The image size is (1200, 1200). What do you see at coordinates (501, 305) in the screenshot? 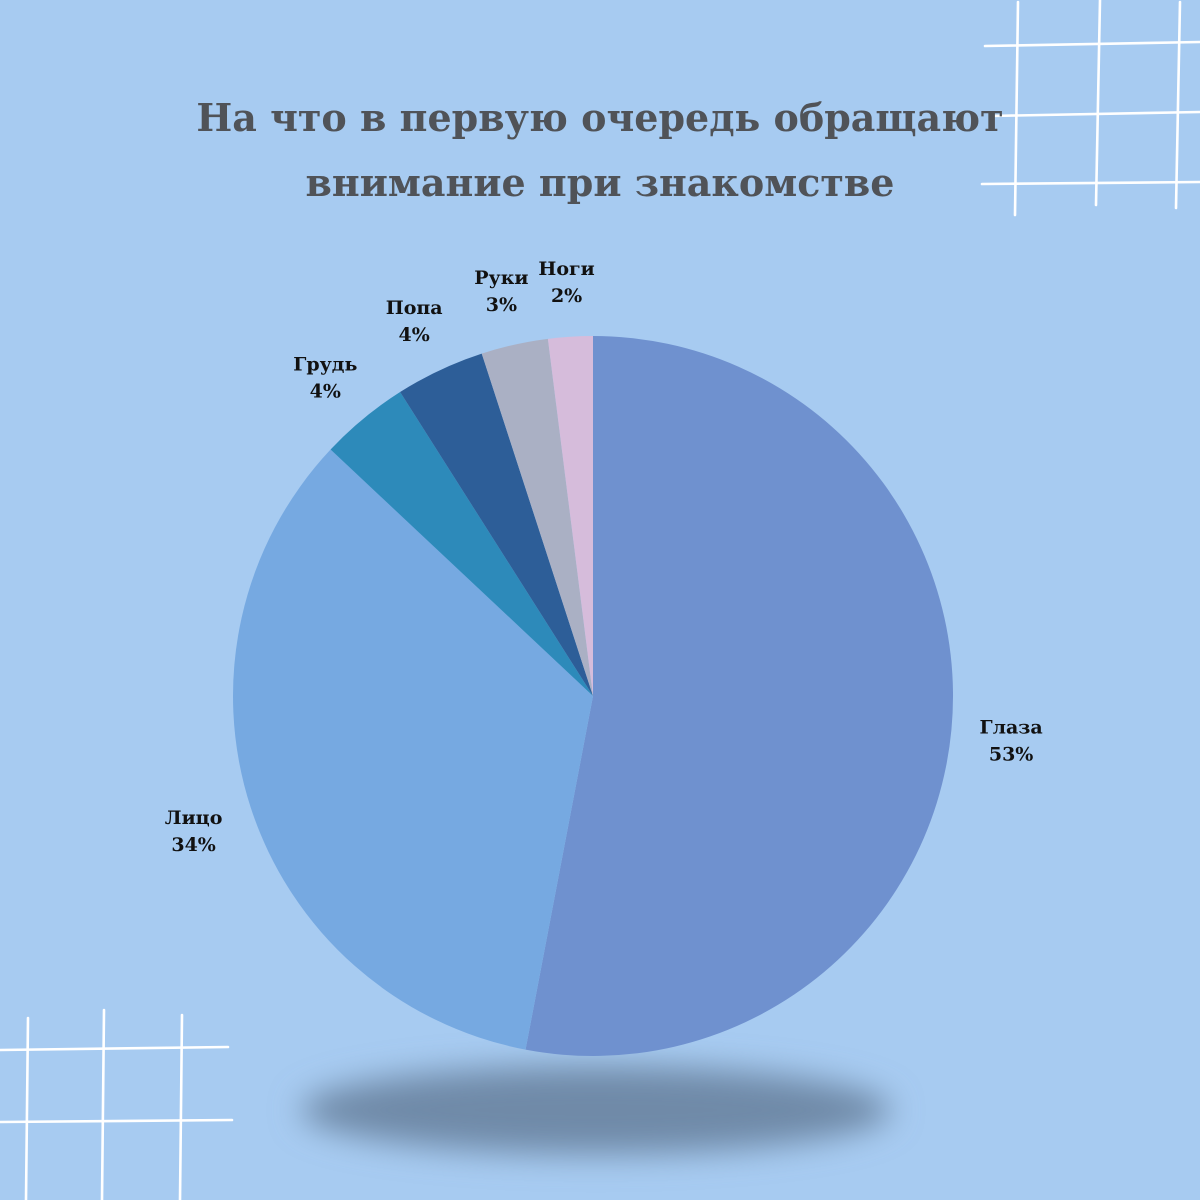
I see `slice-label-value-4: 3%` at bounding box center [501, 305].